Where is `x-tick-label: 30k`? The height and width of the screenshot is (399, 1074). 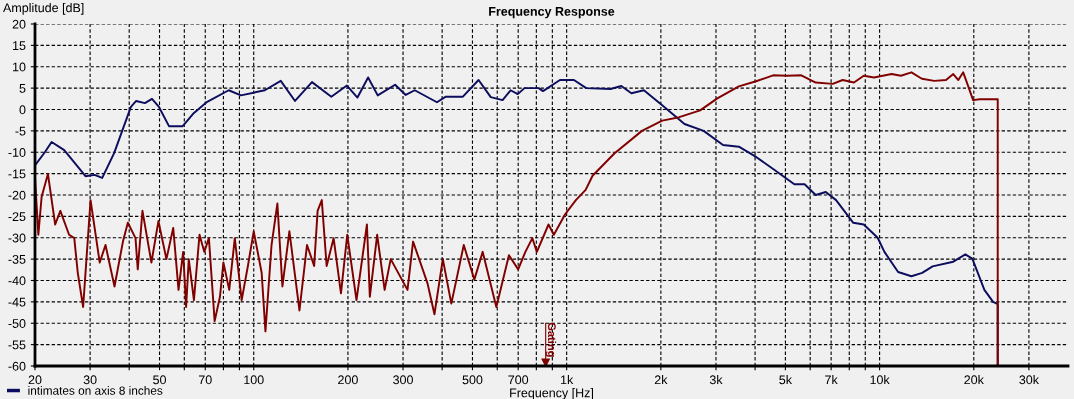
x-tick-label: 30k is located at coordinates (1029, 380).